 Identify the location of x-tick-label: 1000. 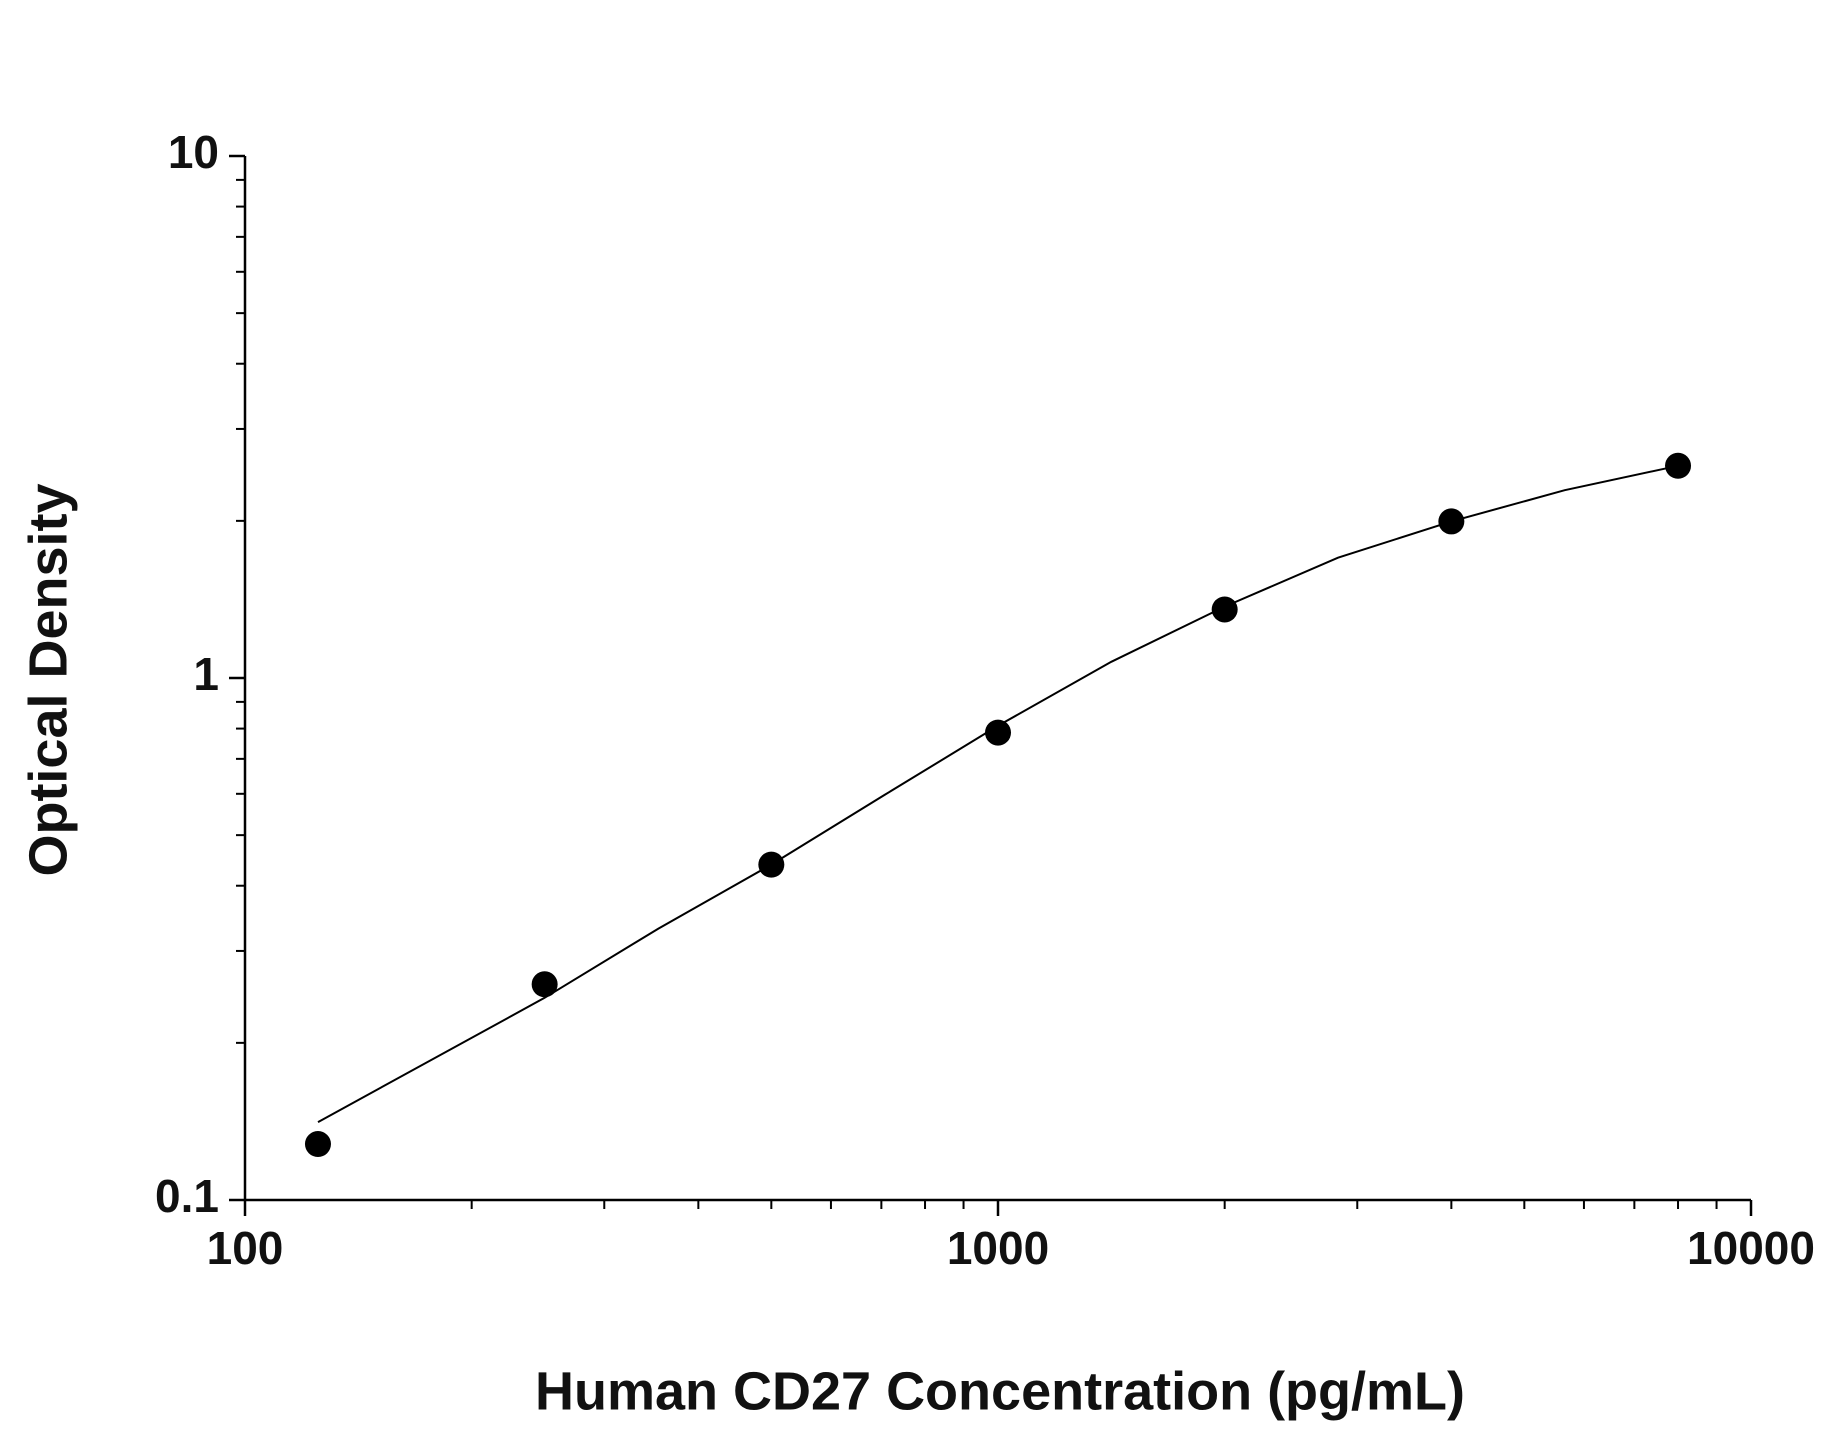
(998, 1248).